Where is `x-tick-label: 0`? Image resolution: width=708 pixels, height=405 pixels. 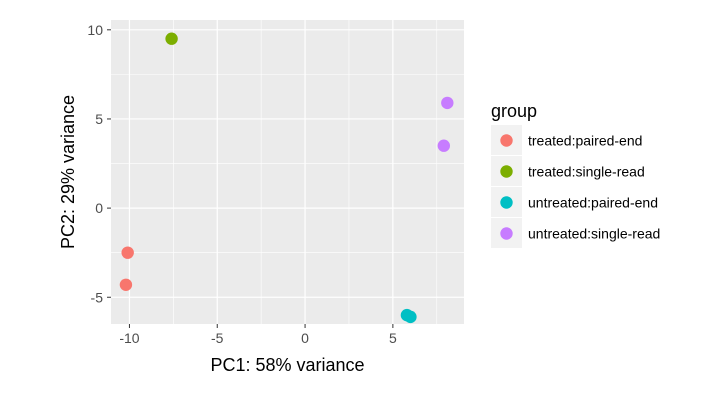
x-tick-label: 0 is located at coordinates (305, 338).